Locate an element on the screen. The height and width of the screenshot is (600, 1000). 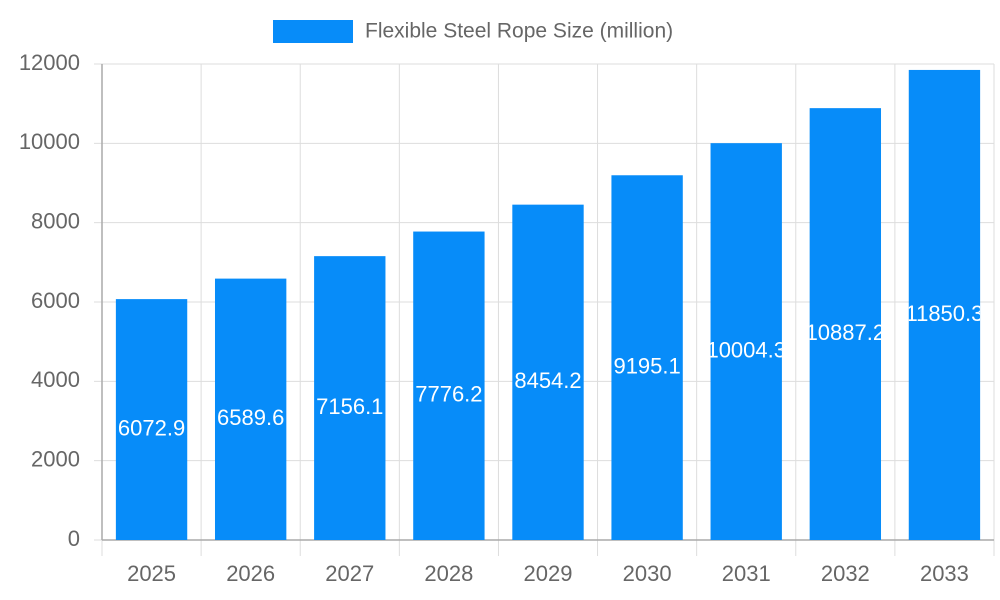
value-label: 8454.2 is located at coordinates (547, 380).